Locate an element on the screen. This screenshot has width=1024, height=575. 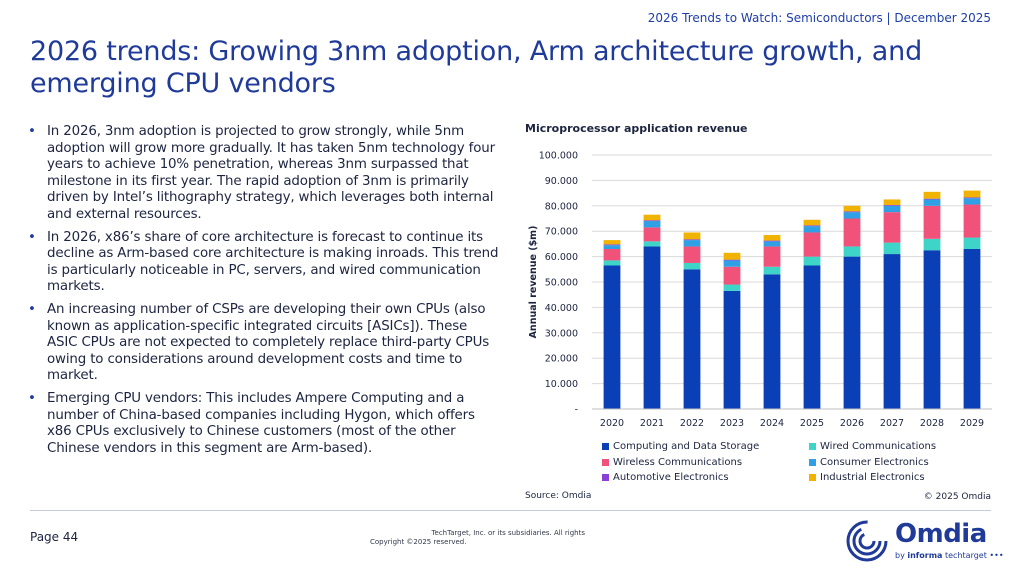
chart-title: Microprocessor application revenue is located at coordinates (636, 128).